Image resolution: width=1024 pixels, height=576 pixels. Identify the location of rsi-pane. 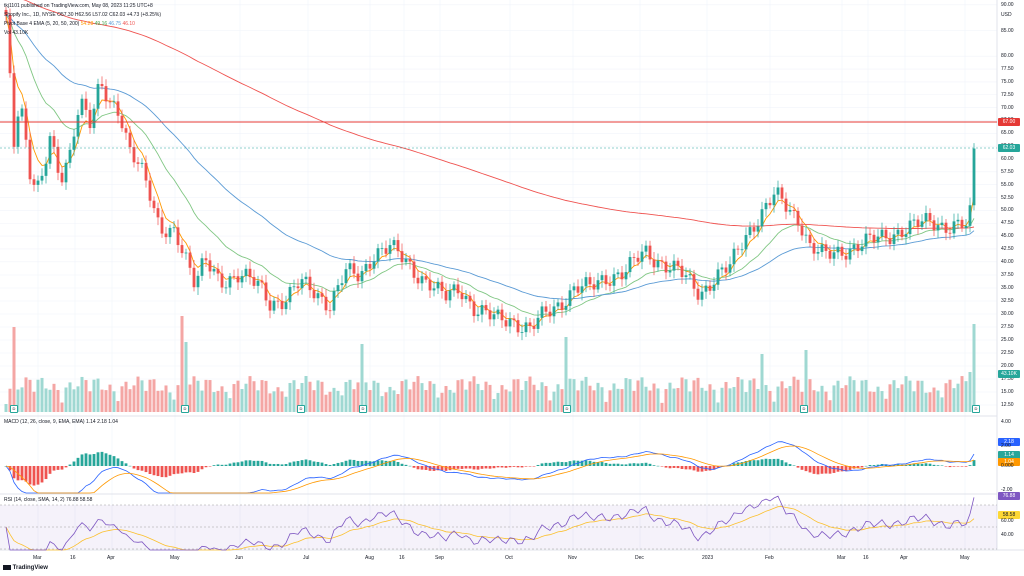
(490, 523).